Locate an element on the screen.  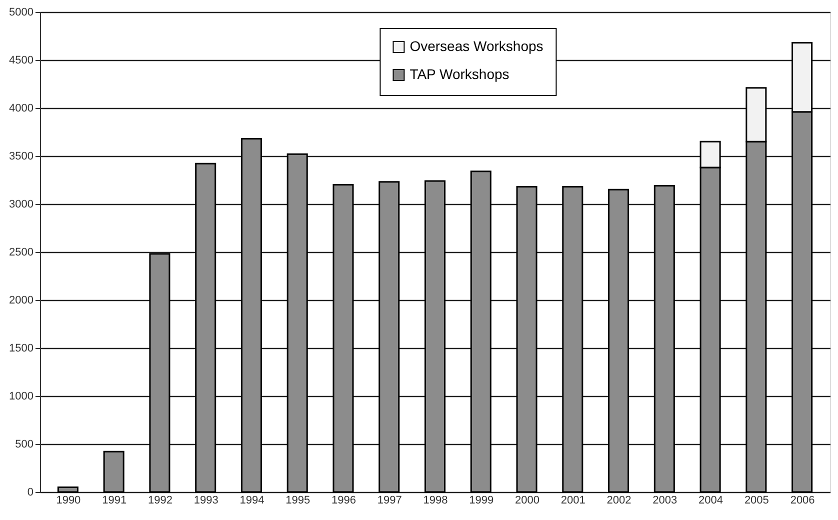
y-tick-label: 4000 is located at coordinates (21, 108).